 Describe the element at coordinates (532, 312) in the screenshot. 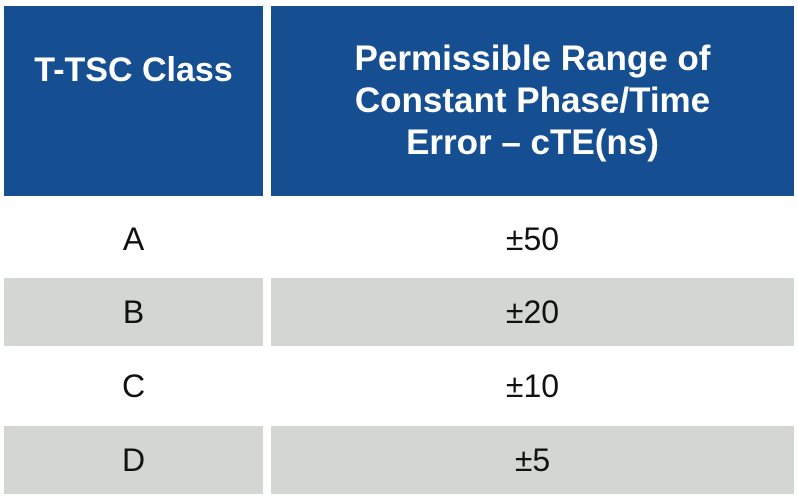

I see `range-cell: ±20` at that location.